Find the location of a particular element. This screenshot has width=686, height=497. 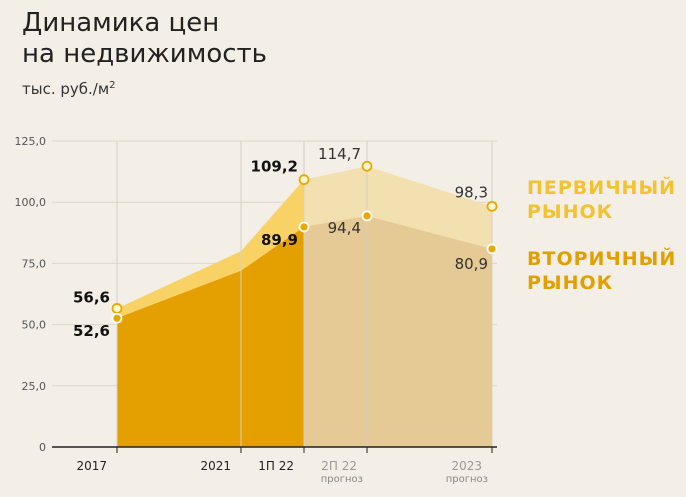

secondary-actual-area is located at coordinates (210, 336).